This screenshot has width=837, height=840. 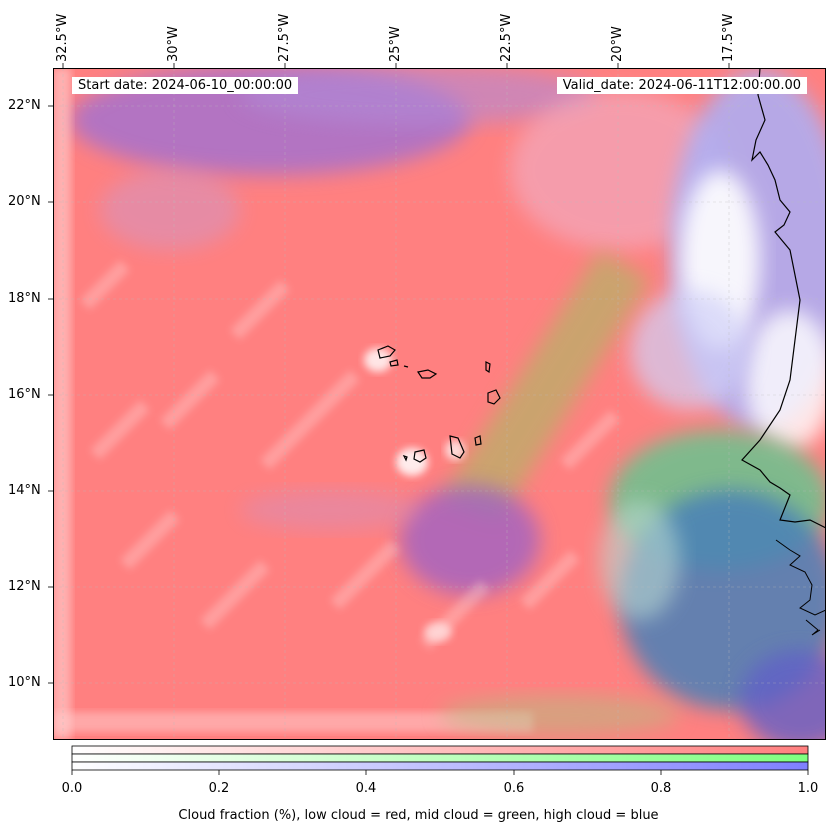 I want to click on lat-label-16n: 16°N, so click(x=24, y=394).